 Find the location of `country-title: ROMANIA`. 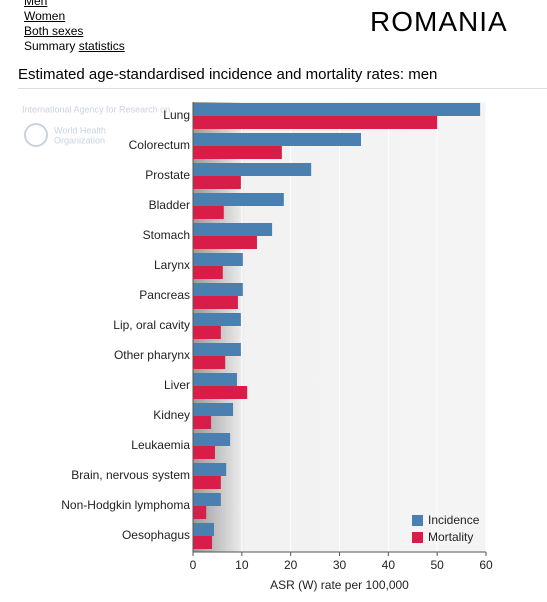

country-title: ROMANIA is located at coordinates (439, 21).